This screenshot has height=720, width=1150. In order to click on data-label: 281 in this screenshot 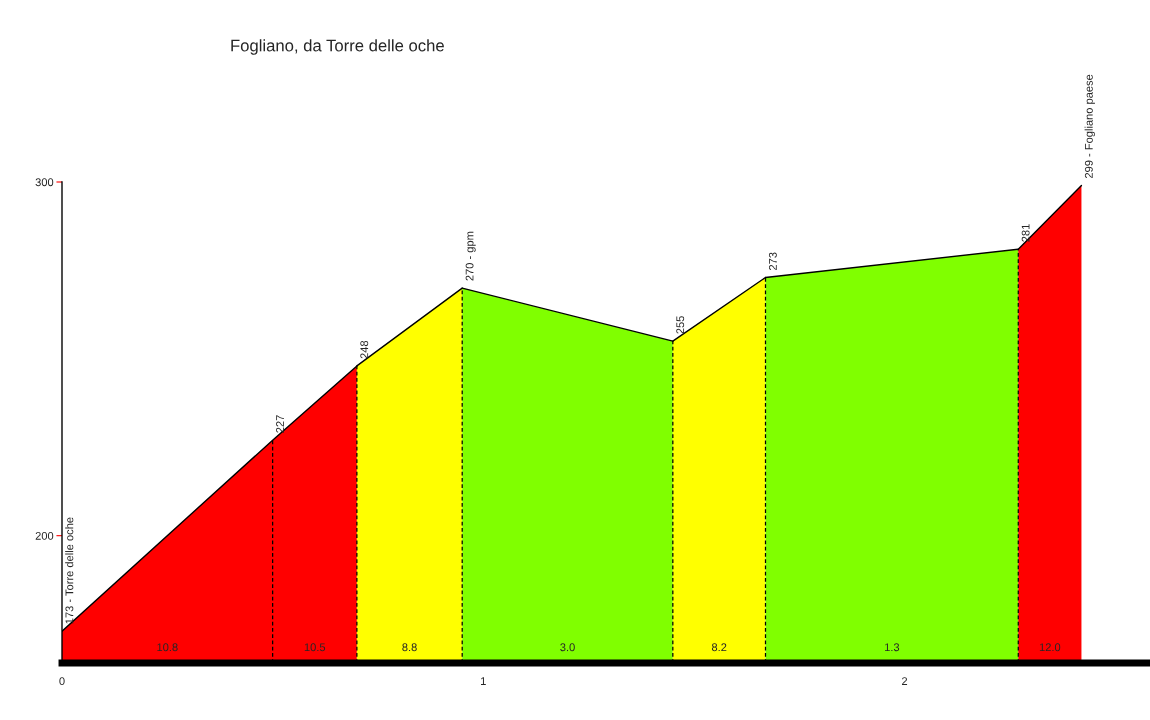, I will do `click(1025, 233)`.